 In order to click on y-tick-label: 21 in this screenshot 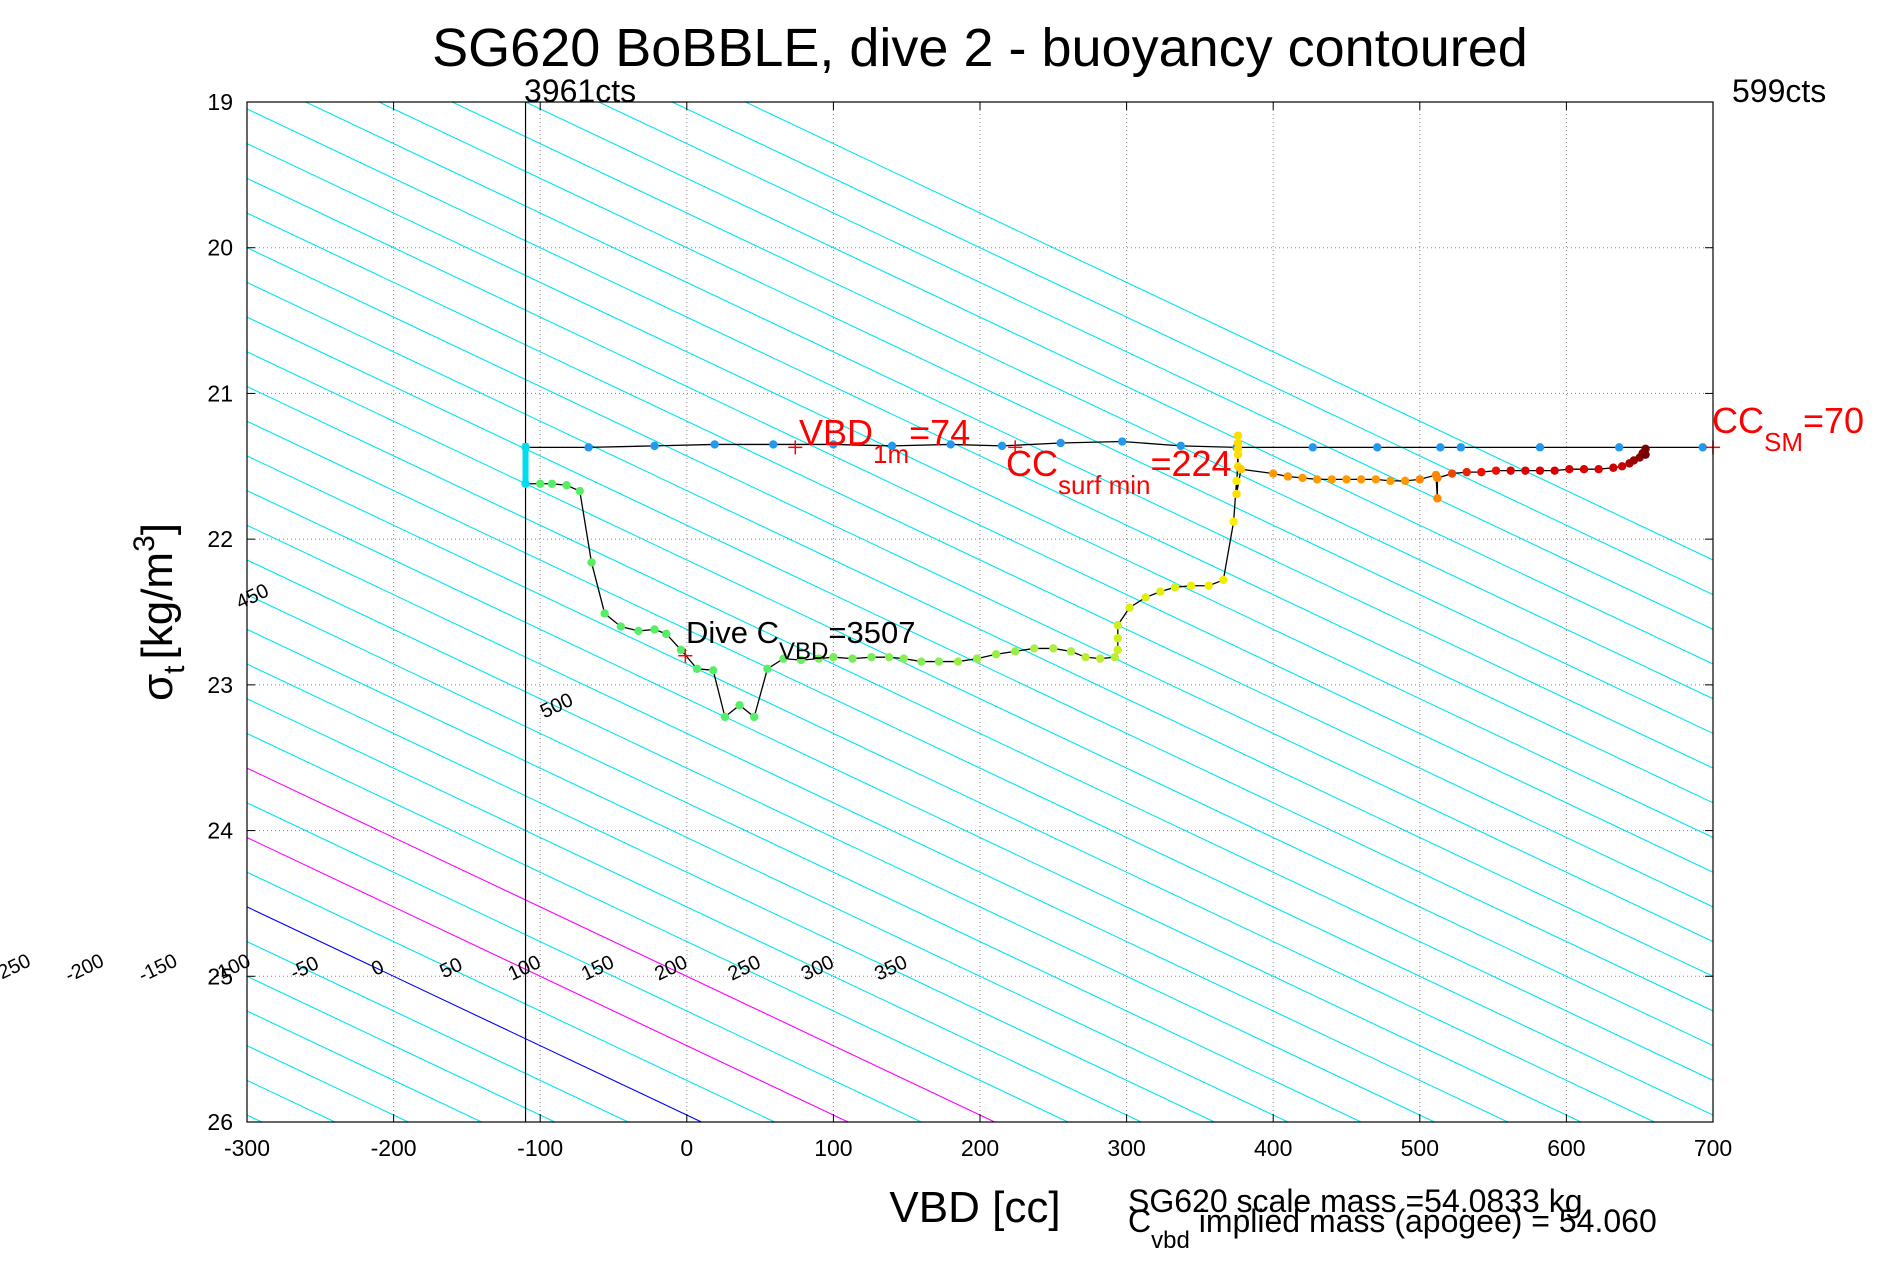, I will do `click(220, 393)`.